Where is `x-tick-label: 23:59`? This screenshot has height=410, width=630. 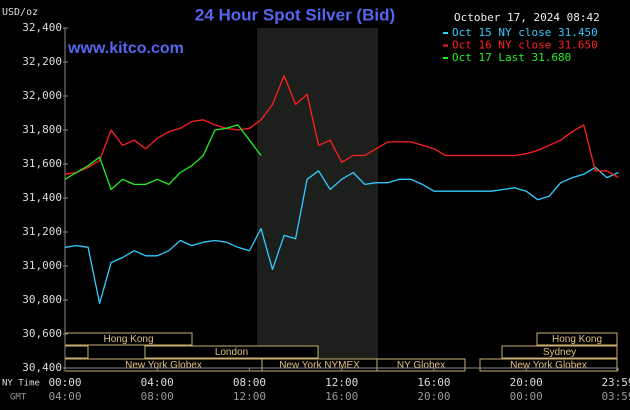 x-tick-label: 23:59 is located at coordinates (615, 382).